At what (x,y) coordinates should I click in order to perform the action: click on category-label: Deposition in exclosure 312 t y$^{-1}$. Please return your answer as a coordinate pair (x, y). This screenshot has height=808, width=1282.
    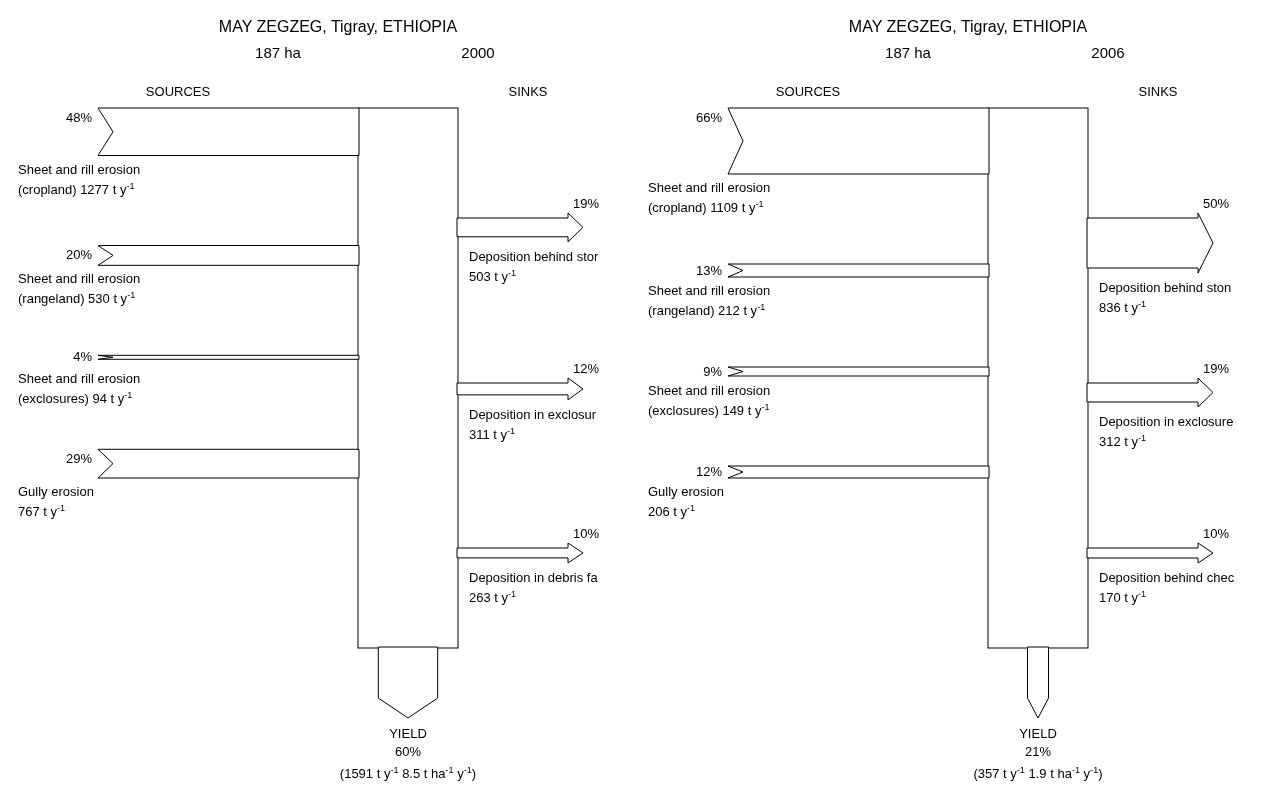
    Looking at the image, I should click on (1166, 431).